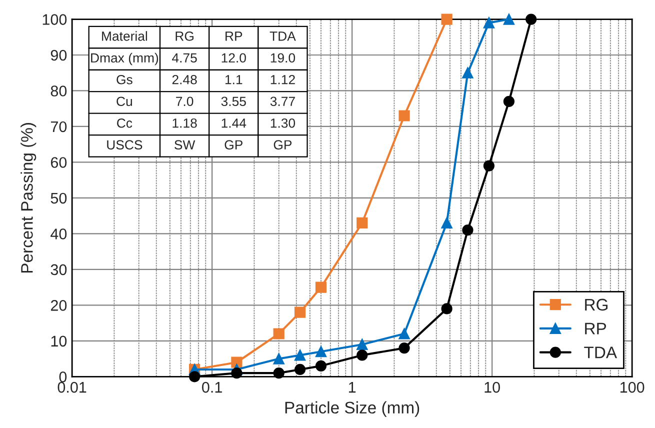 The image size is (655, 428). I want to click on text: Cc 1.18 1.44 1.30, so click(206, 123).